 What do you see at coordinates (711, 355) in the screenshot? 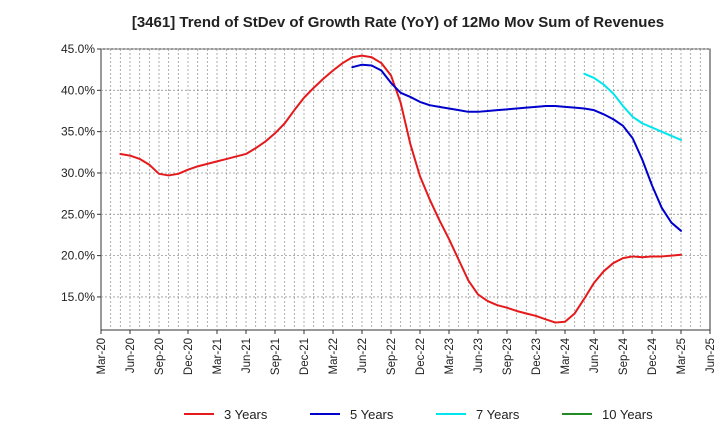
I see `x-tick-label: Jun-25` at bounding box center [711, 355].